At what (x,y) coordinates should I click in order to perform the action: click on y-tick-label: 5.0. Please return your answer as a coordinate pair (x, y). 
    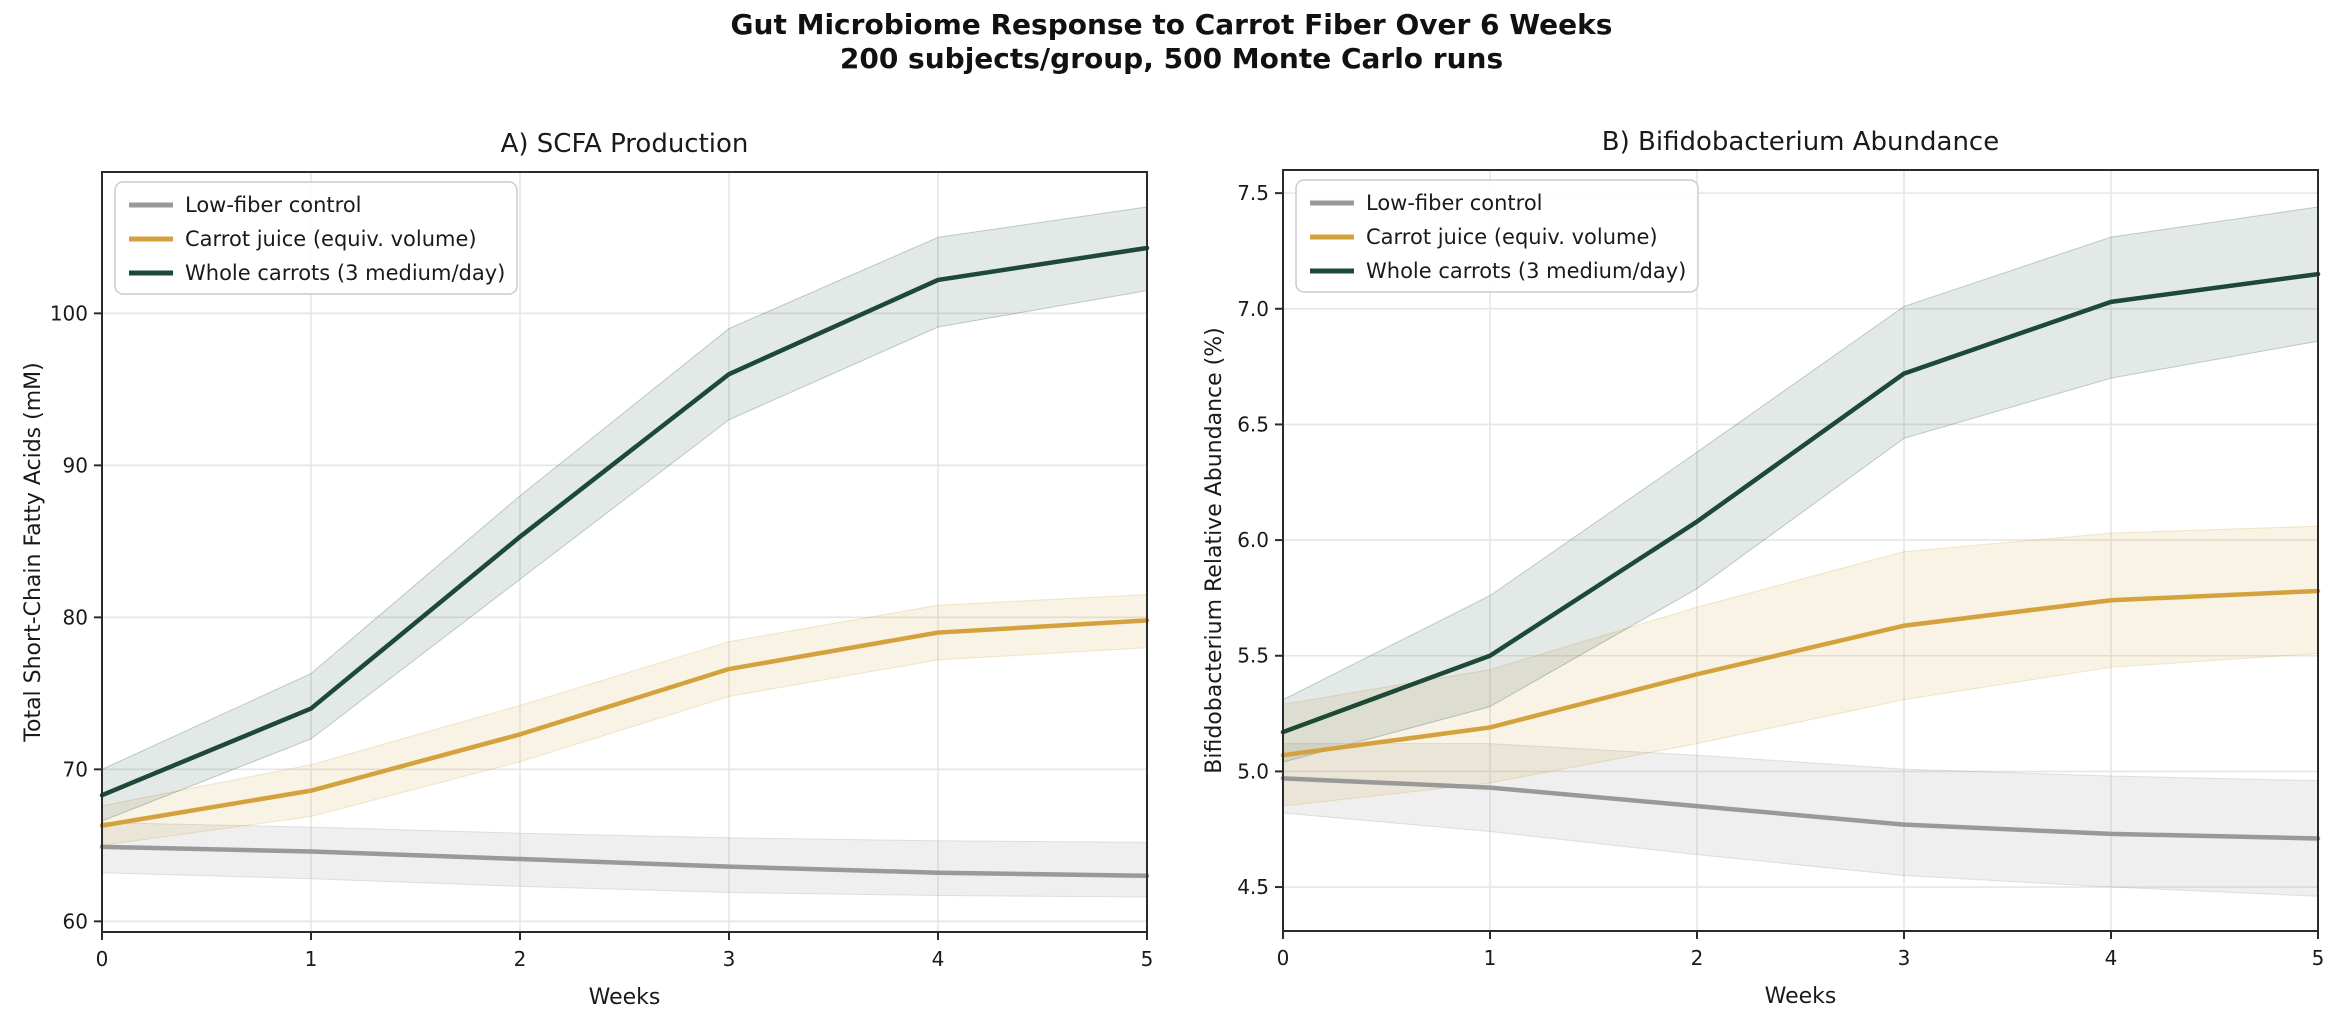
    Looking at the image, I should click on (1253, 771).